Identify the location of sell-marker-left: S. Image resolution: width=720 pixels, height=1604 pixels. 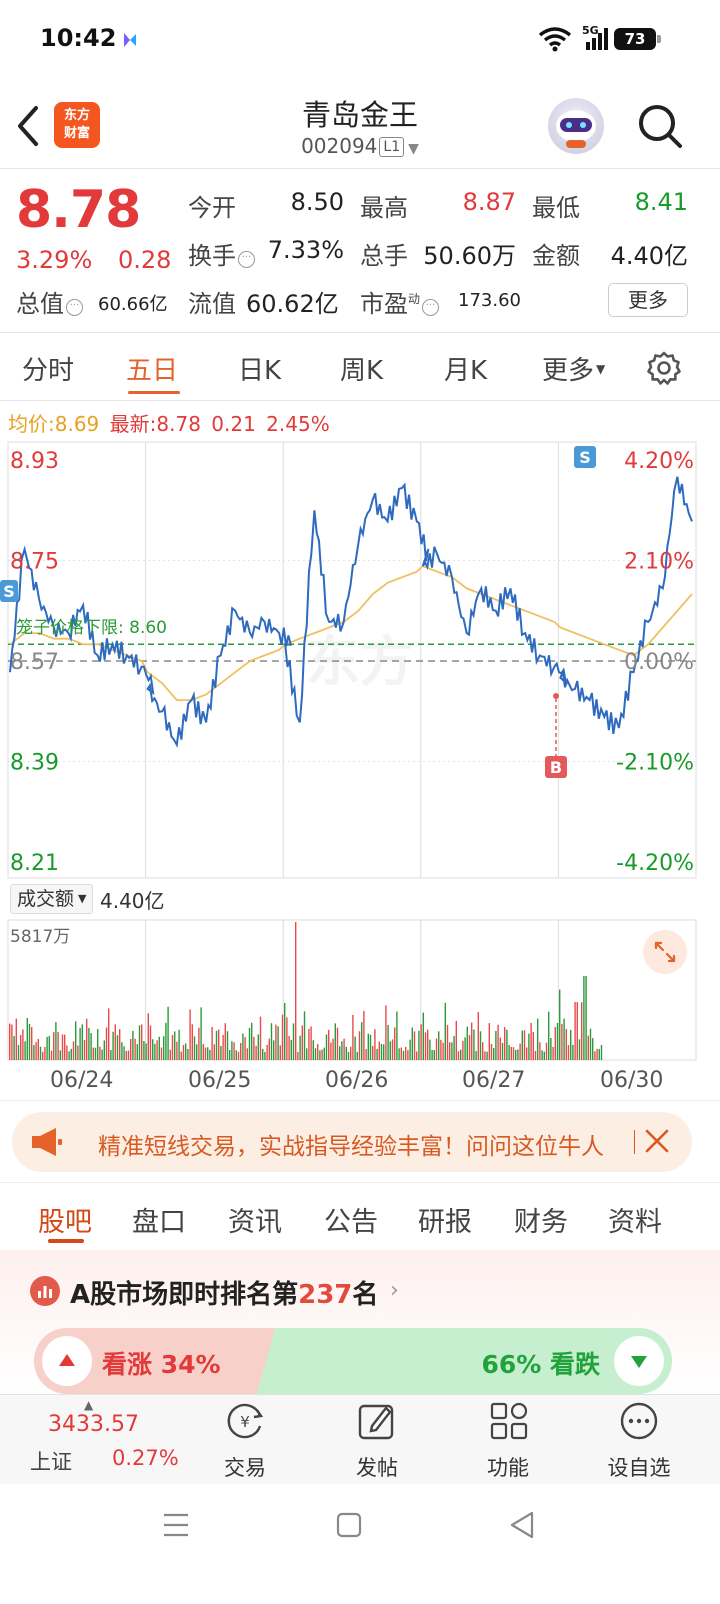
(9, 591).